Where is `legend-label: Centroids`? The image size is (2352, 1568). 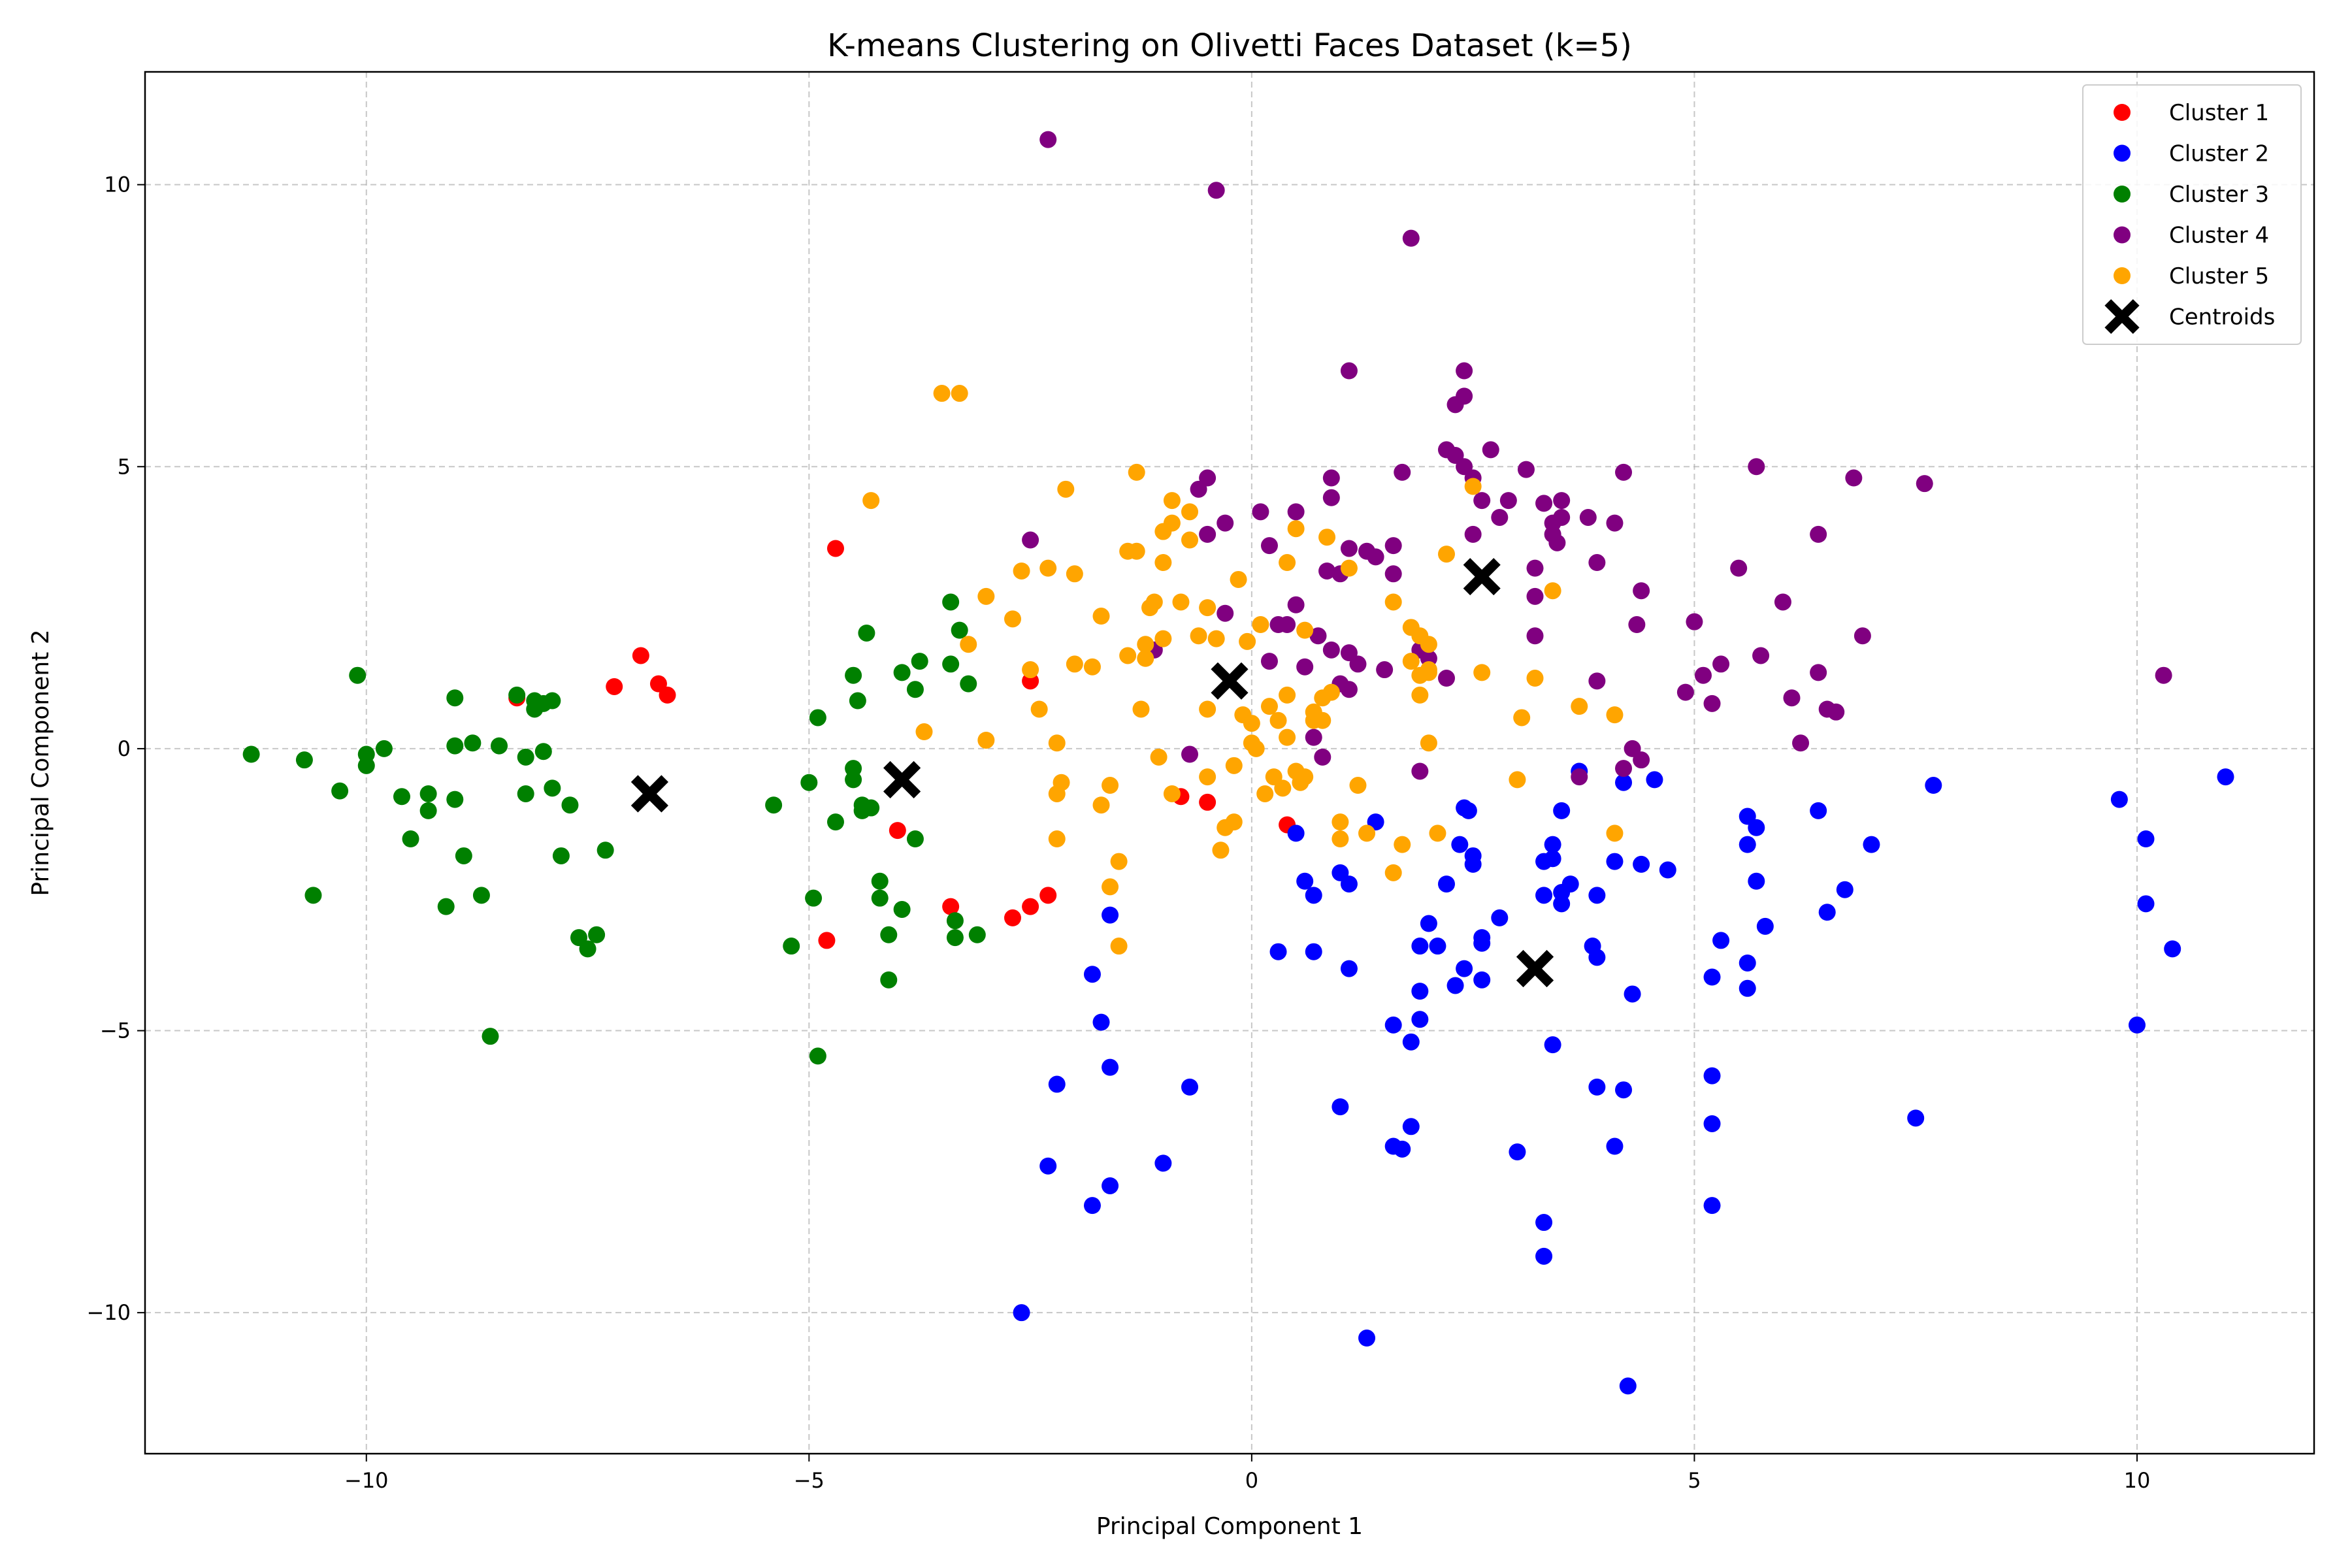 legend-label: Centroids is located at coordinates (2222, 317).